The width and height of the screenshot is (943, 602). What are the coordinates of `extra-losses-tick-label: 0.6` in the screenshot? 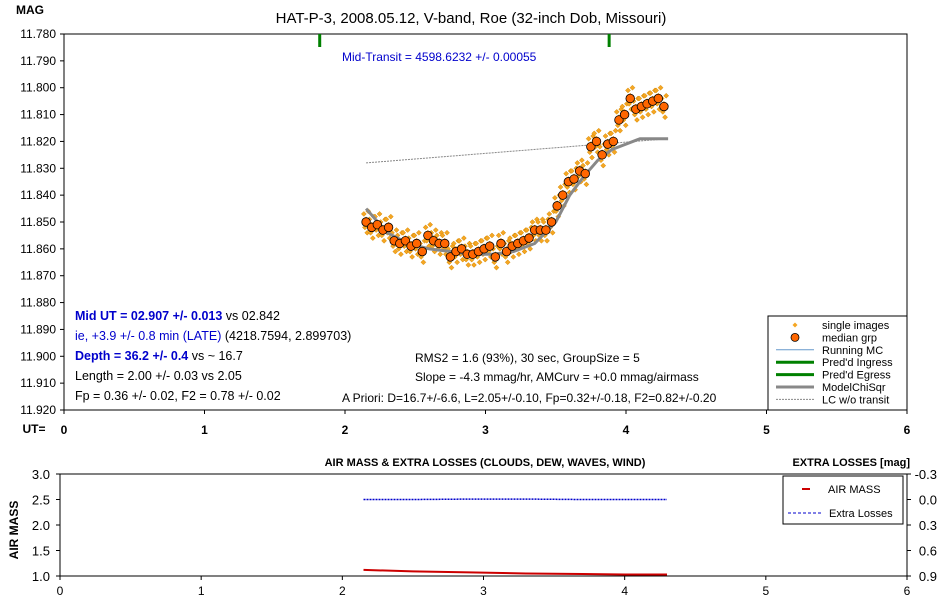 It's located at (928, 551).